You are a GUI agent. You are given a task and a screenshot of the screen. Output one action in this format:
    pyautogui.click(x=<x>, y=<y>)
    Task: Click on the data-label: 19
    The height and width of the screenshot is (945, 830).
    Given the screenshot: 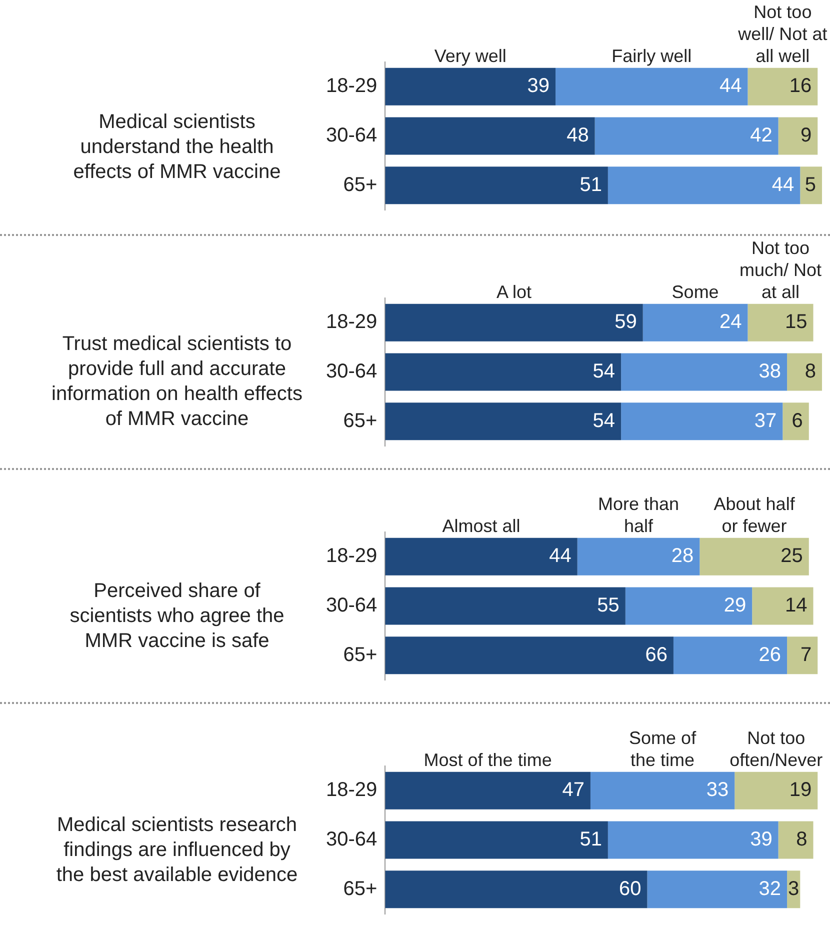 What is the action you would take?
    pyautogui.click(x=800, y=790)
    